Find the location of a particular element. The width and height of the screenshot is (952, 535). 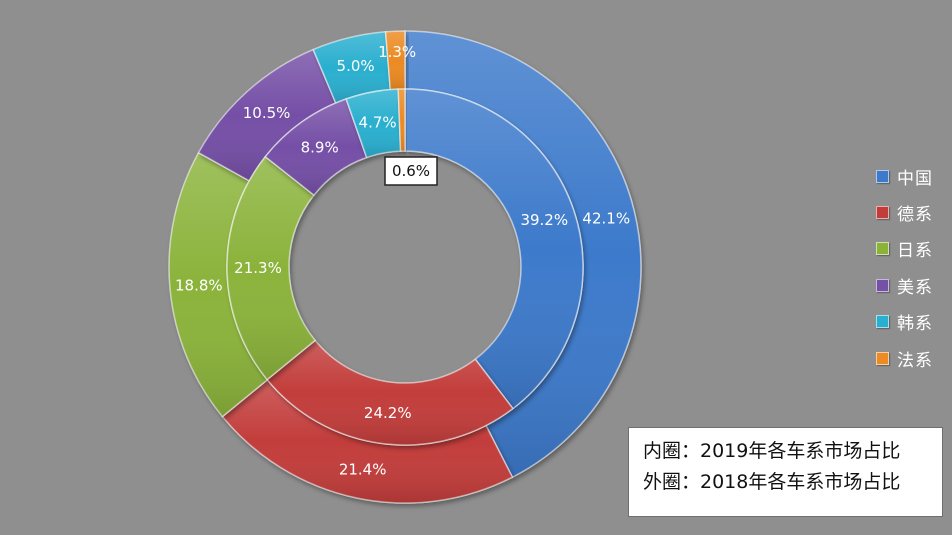

legend-swatch-korean is located at coordinates (882, 322).